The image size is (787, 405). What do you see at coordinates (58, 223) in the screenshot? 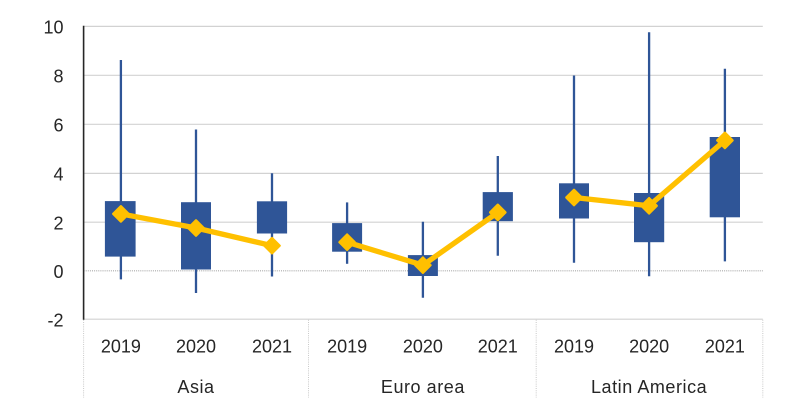
I see `svg-text: 2` at bounding box center [58, 223].